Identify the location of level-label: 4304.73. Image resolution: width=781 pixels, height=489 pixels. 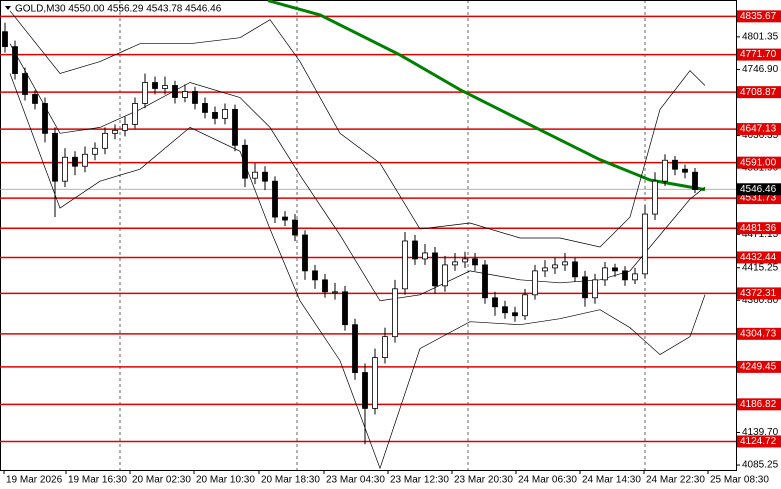
(758, 333).